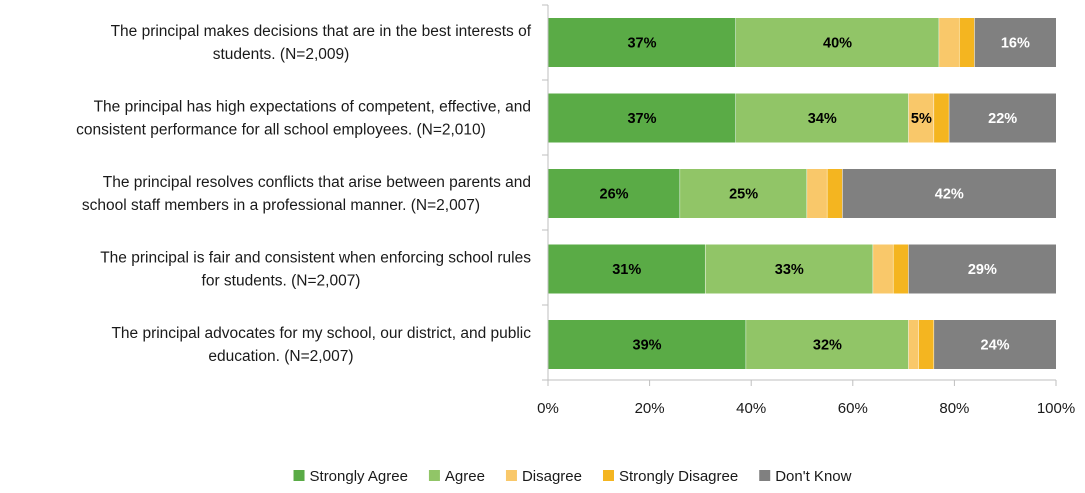 This screenshot has width=1085, height=493. Describe the element at coordinates (647, 346) in the screenshot. I see `data-label-strongly-agree-5: 39%` at that location.